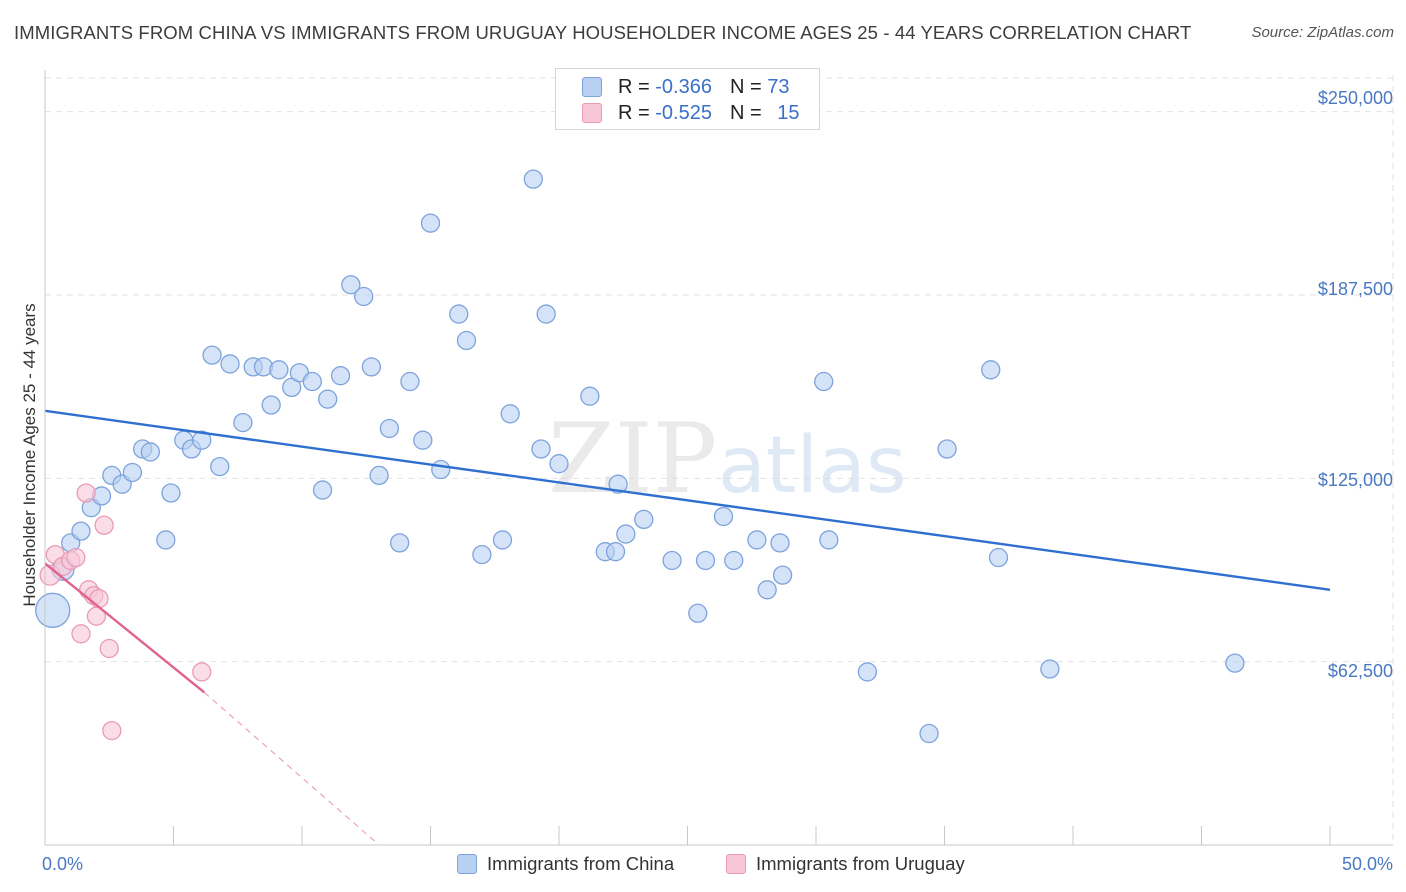  What do you see at coordinates (860, 863) in the screenshot?
I see `bottom-legend-label-uruguay: Immigrants from Uruguay` at bounding box center [860, 863].